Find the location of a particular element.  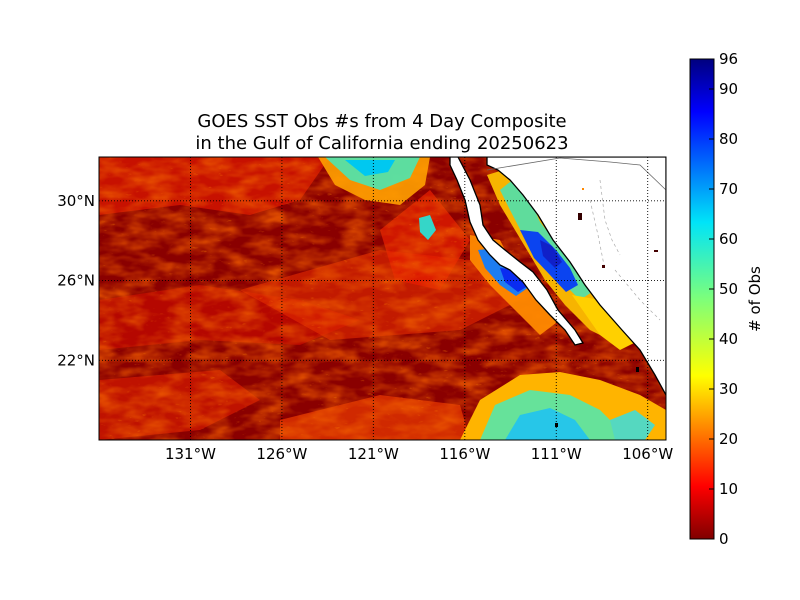

colorbar-tick-label: 90 is located at coordinates (728, 89).